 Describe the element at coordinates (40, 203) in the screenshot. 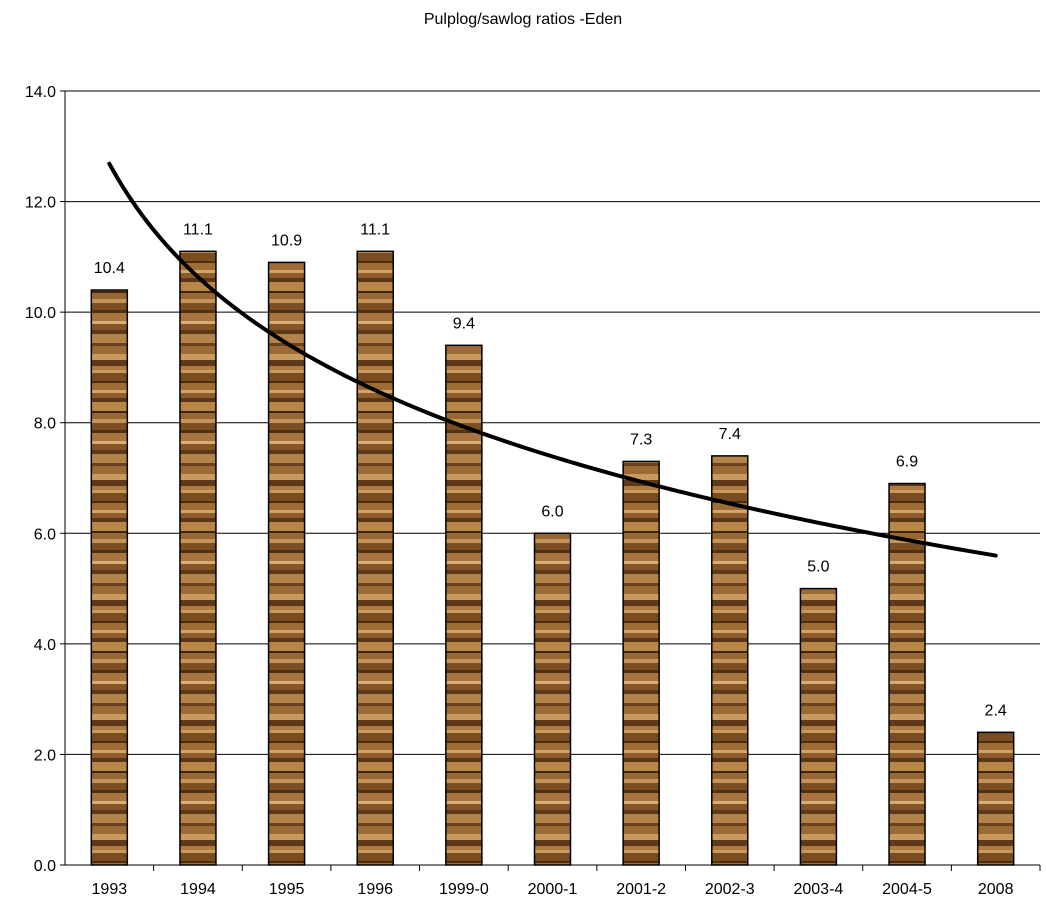

I see `y-tick-label: 12.0` at that location.